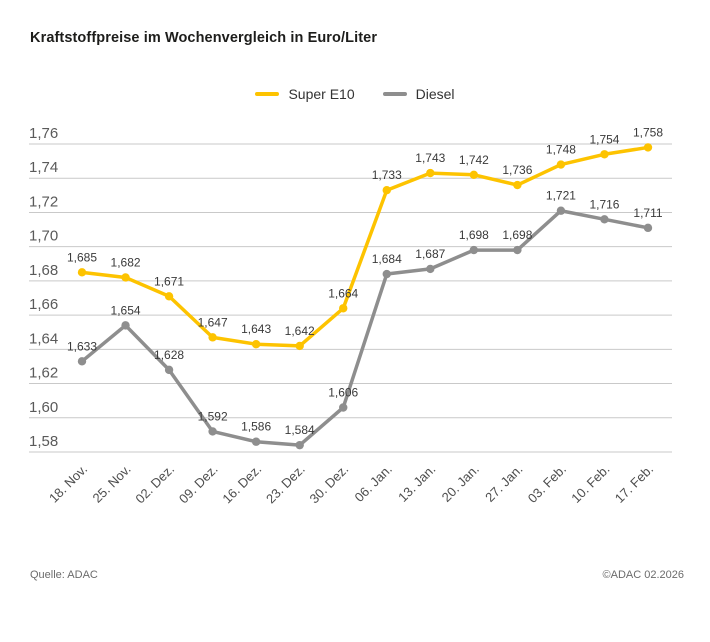 The width and height of the screenshot is (710, 642). What do you see at coordinates (43, 338) in the screenshot?
I see `y-axis-tick-label: 1,64` at bounding box center [43, 338].